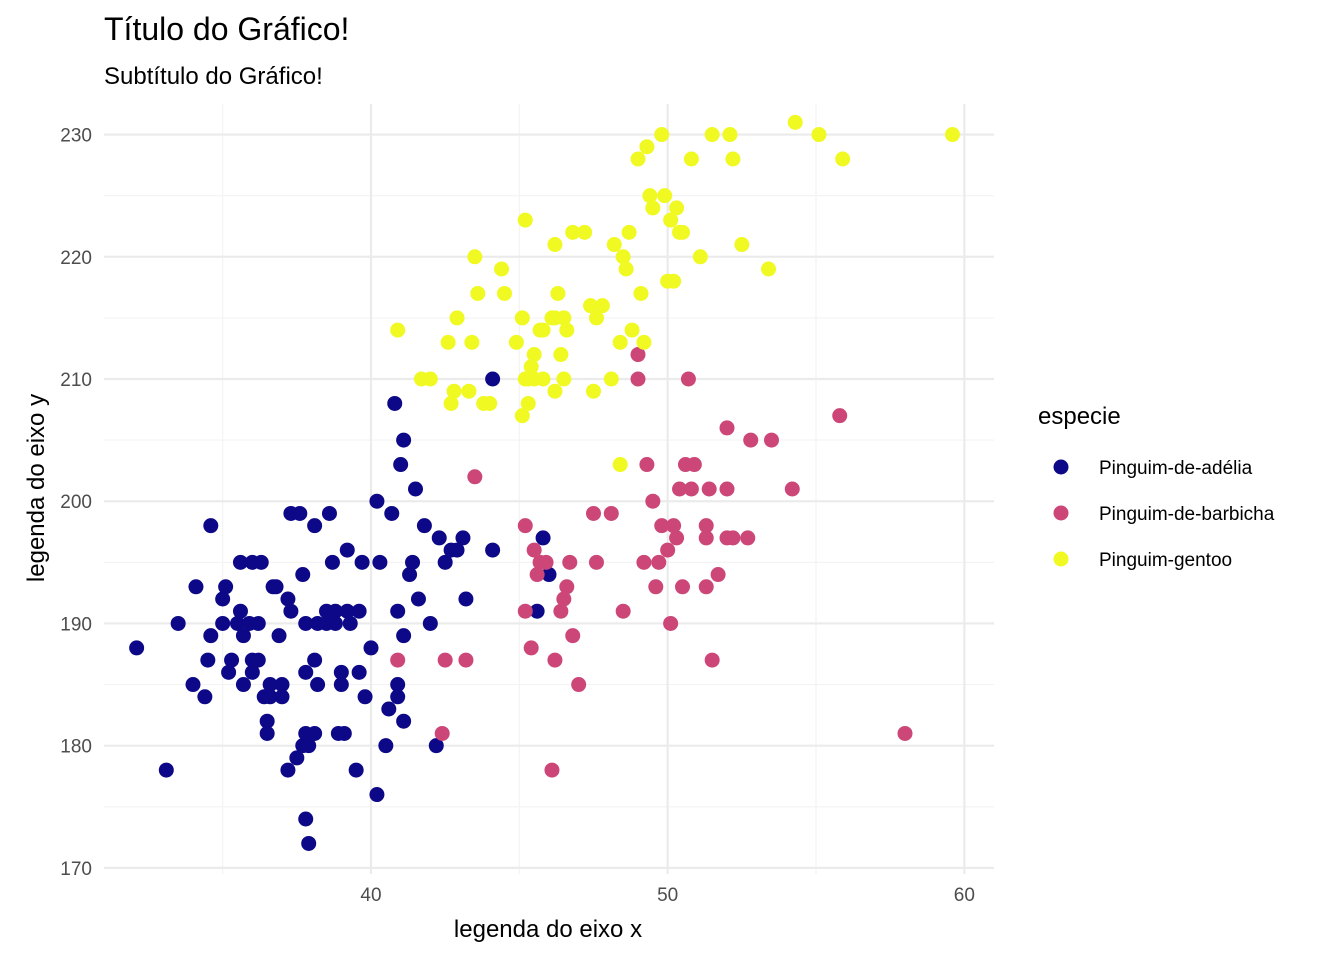 The width and height of the screenshot is (1344, 960). What do you see at coordinates (226, 29) in the screenshot?
I see `chart-title: Título do Gráfico!` at bounding box center [226, 29].